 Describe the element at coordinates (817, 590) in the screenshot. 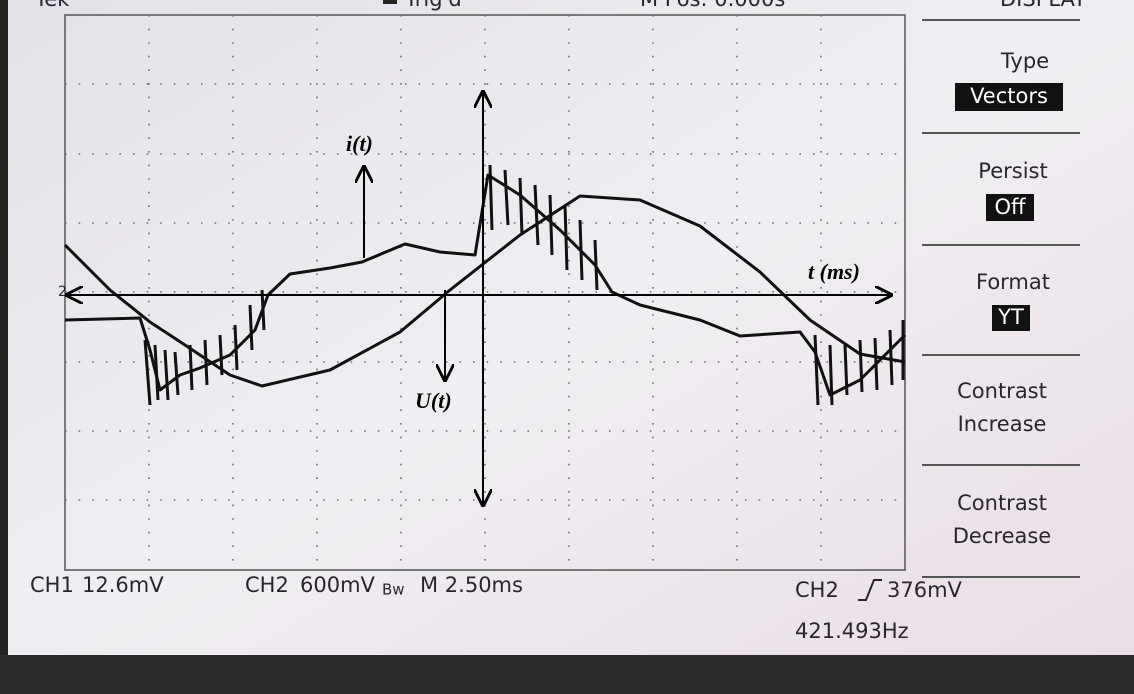

I see `trigger-source: CH2` at that location.